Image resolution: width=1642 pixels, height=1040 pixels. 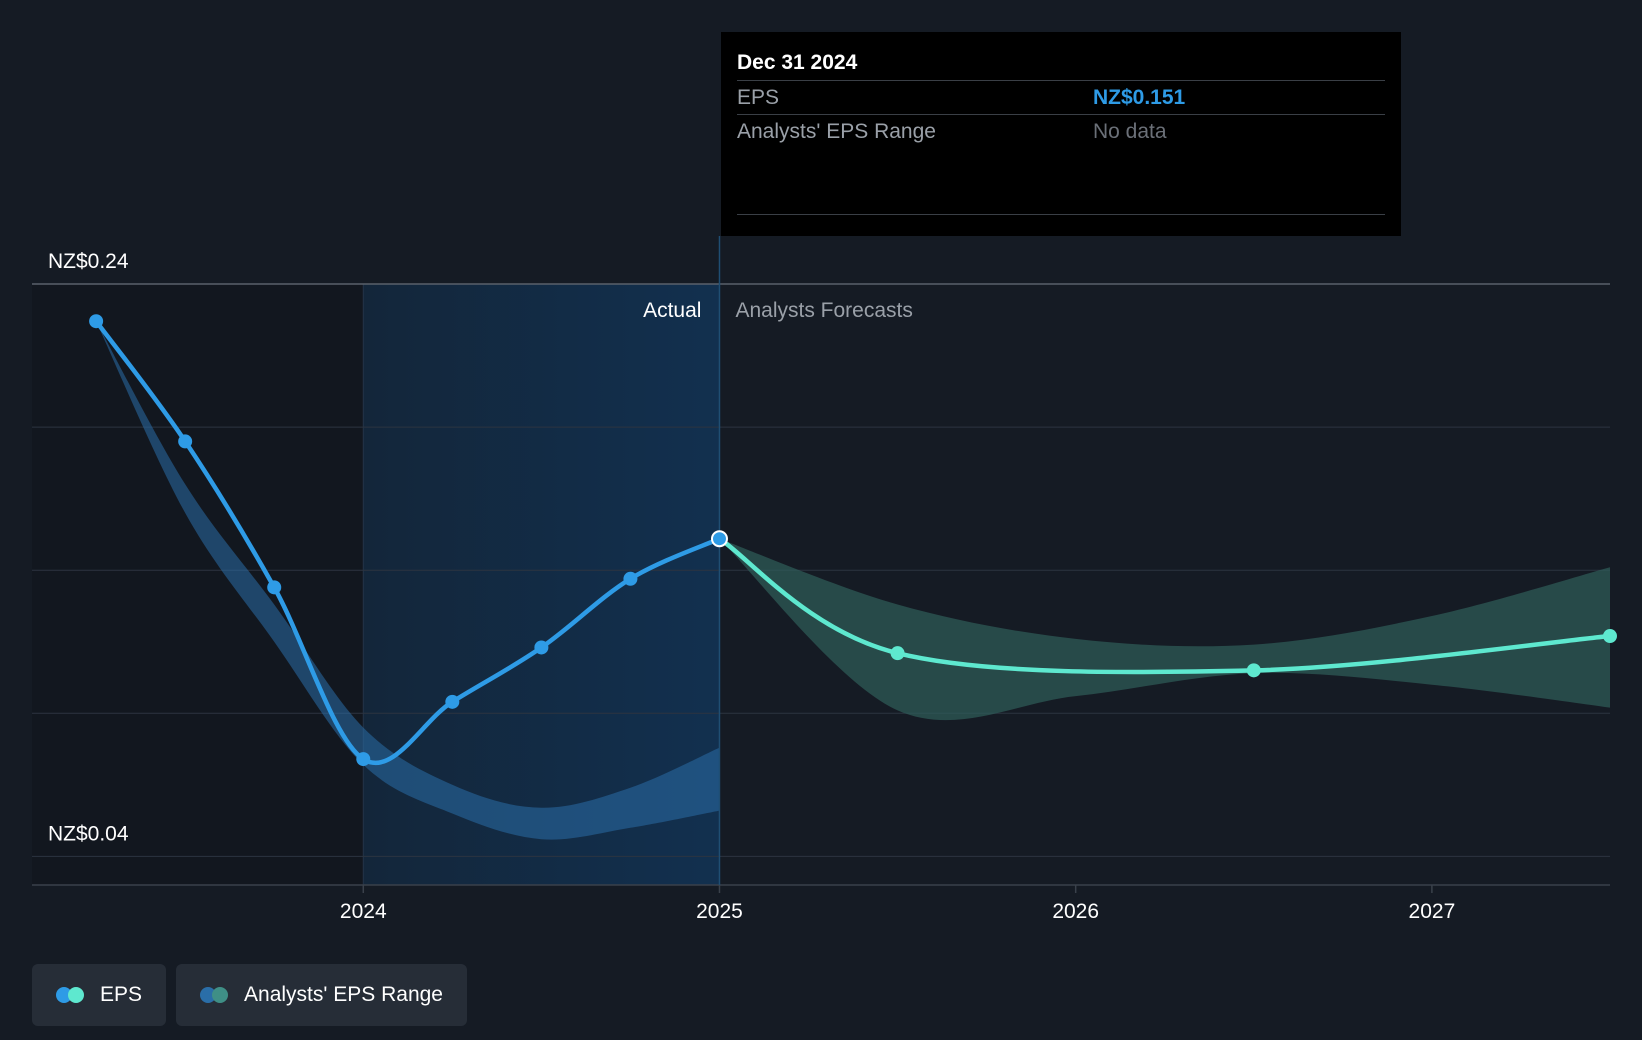 What do you see at coordinates (823, 310) in the screenshot?
I see `forecast-region-label: Analysts Forecasts` at bounding box center [823, 310].